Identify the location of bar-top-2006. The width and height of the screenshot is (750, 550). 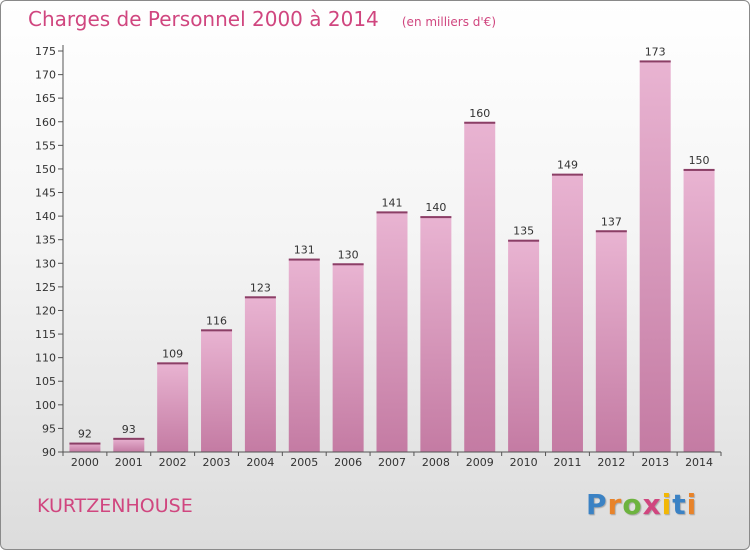
(348, 264).